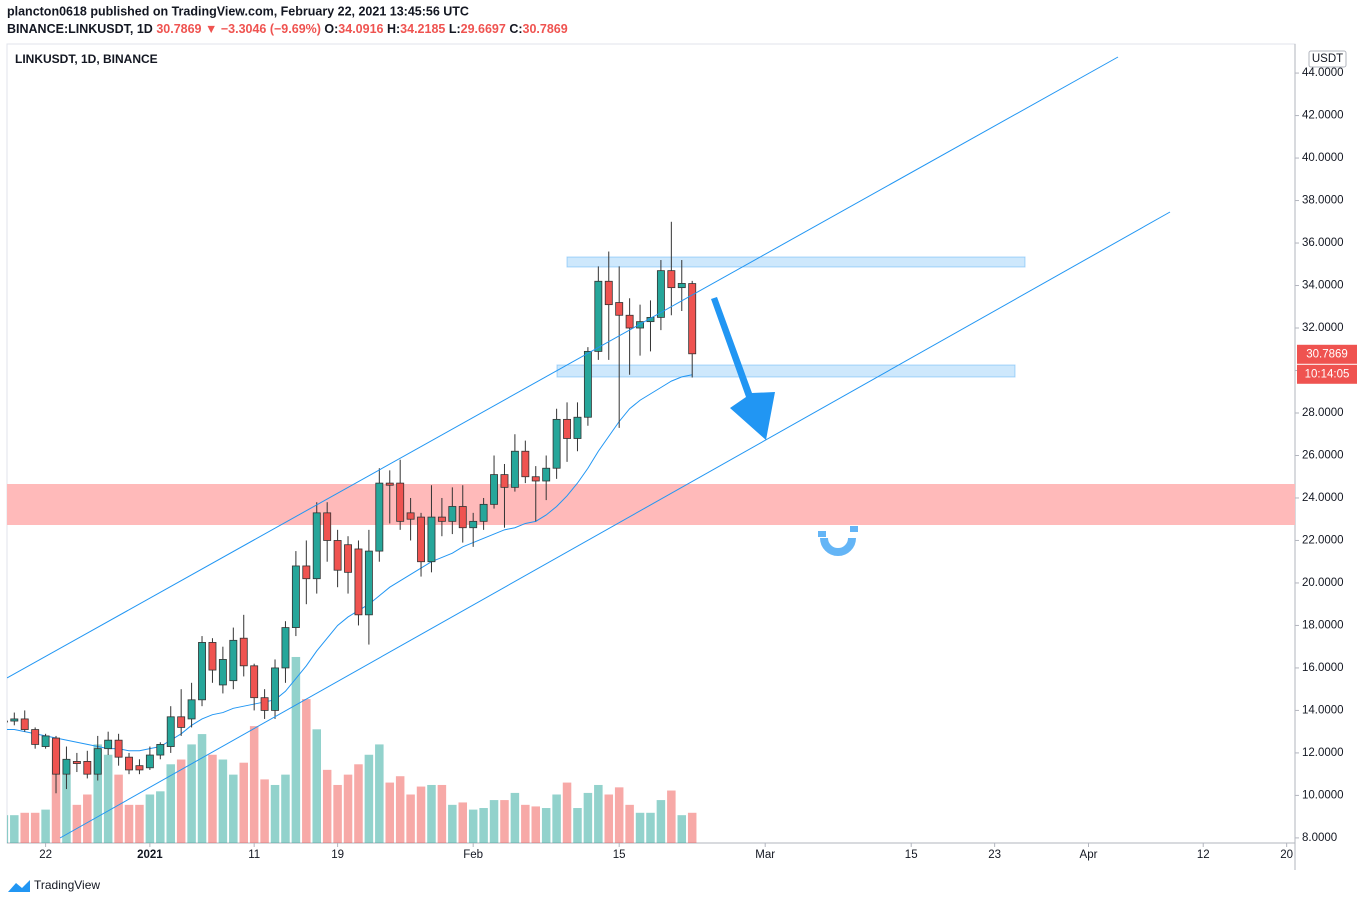 This screenshot has width=1368, height=905. I want to click on countdown-box, so click(1327, 374).